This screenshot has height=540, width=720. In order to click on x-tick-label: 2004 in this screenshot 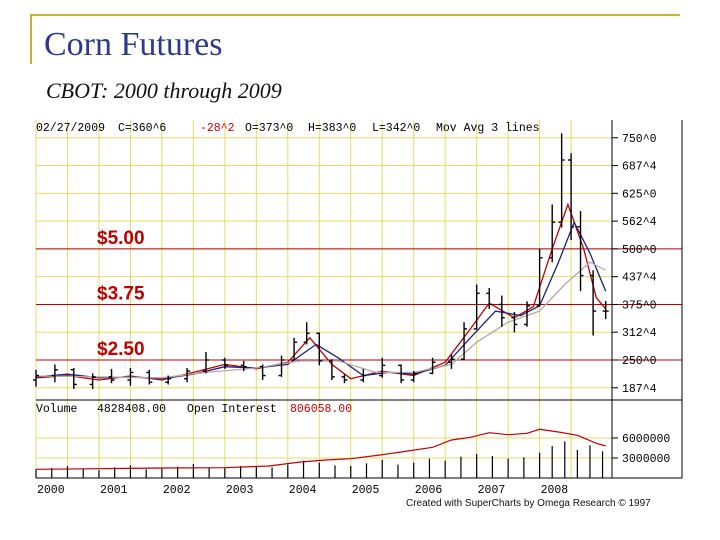, I will do `click(303, 490)`.